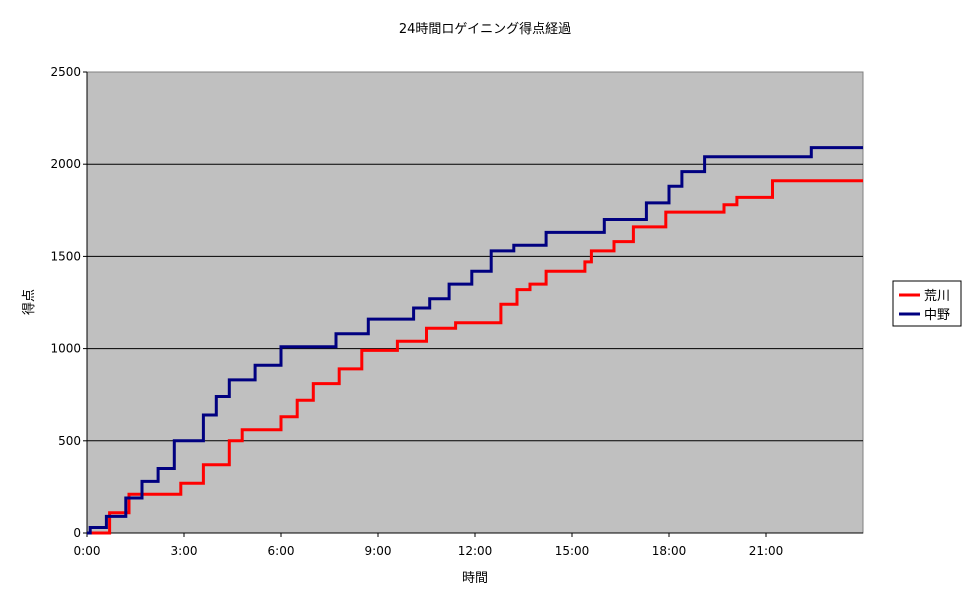  I want to click on x-tick-label: 9:00, so click(378, 551).